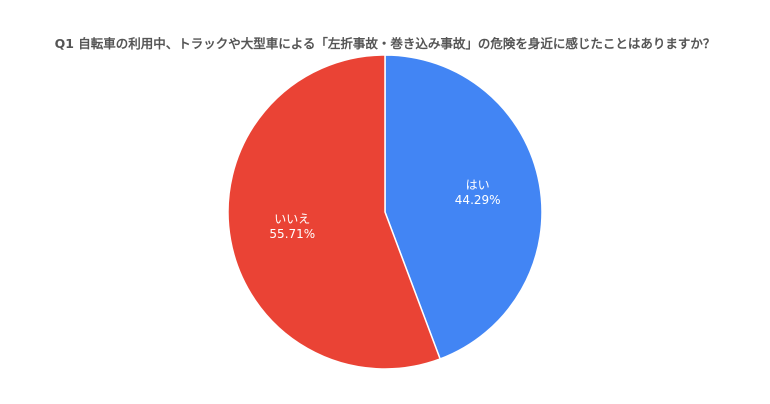 This screenshot has width=770, height=404. What do you see at coordinates (292, 234) in the screenshot?
I see `slice-value-label-2: 55.71%` at bounding box center [292, 234].